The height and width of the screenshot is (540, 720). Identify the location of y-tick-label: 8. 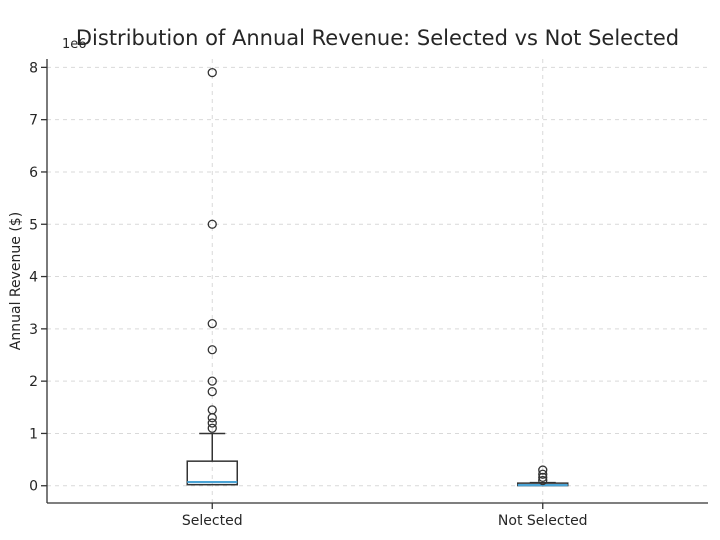
(33, 68).